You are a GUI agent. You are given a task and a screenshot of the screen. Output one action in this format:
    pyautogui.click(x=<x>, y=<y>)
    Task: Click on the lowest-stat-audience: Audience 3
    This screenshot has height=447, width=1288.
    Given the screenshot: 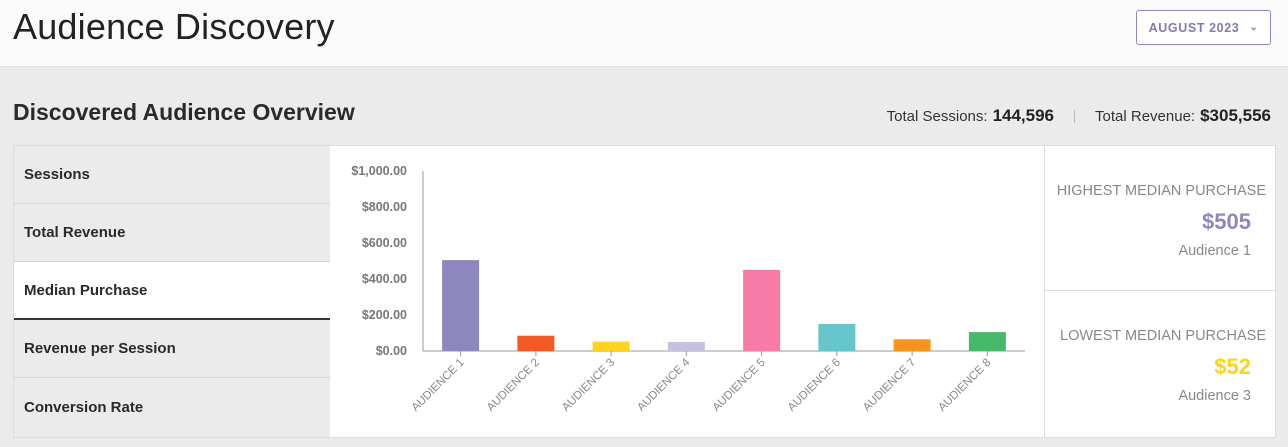 What is the action you would take?
    pyautogui.click(x=1214, y=396)
    